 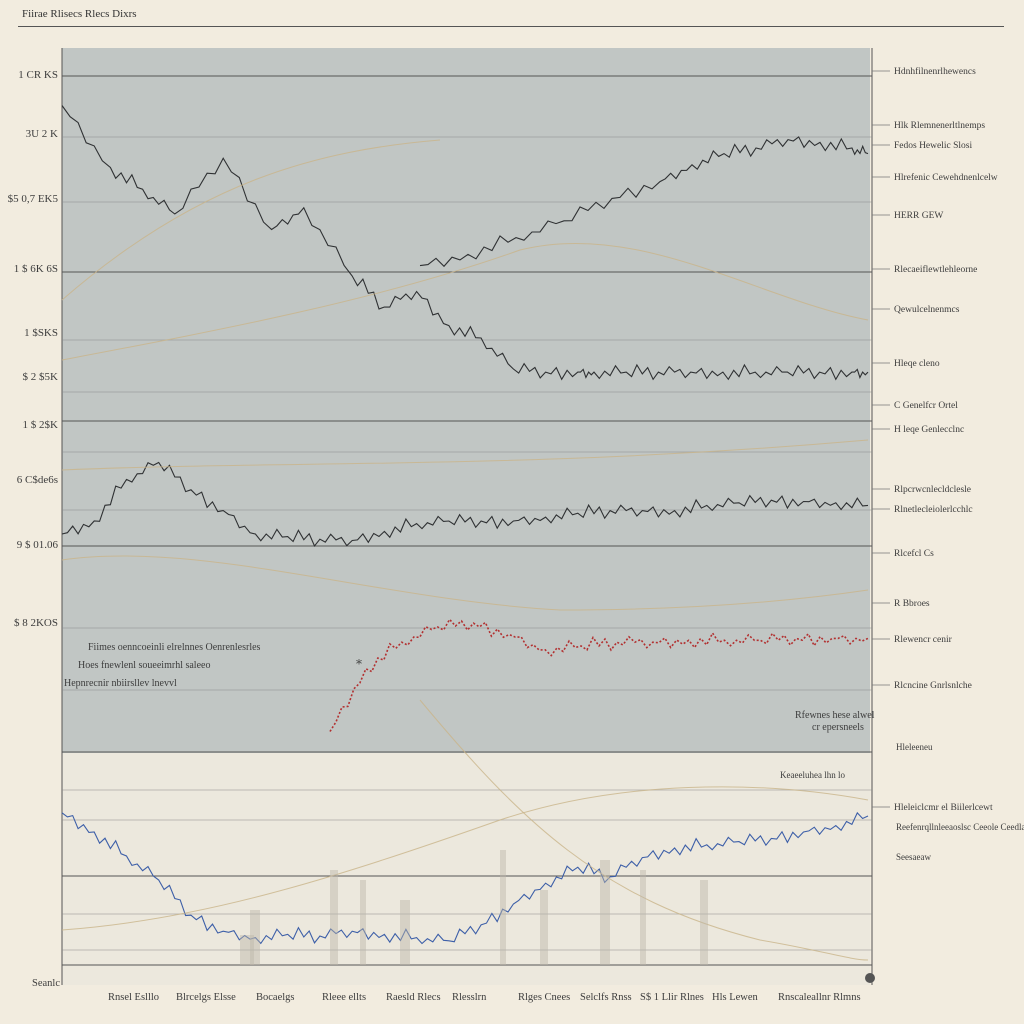 What do you see at coordinates (511, 26) in the screenshot?
I see `title-rule` at bounding box center [511, 26].